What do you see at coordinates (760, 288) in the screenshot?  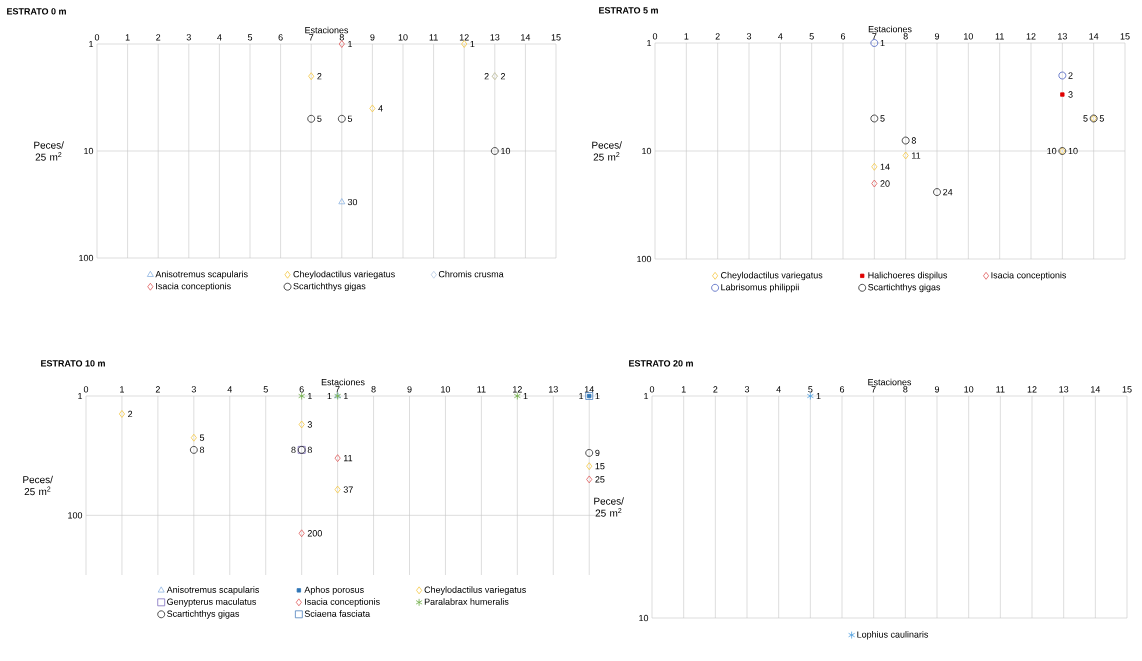 I see `legend-label: Labrisomus philippii` at bounding box center [760, 288].